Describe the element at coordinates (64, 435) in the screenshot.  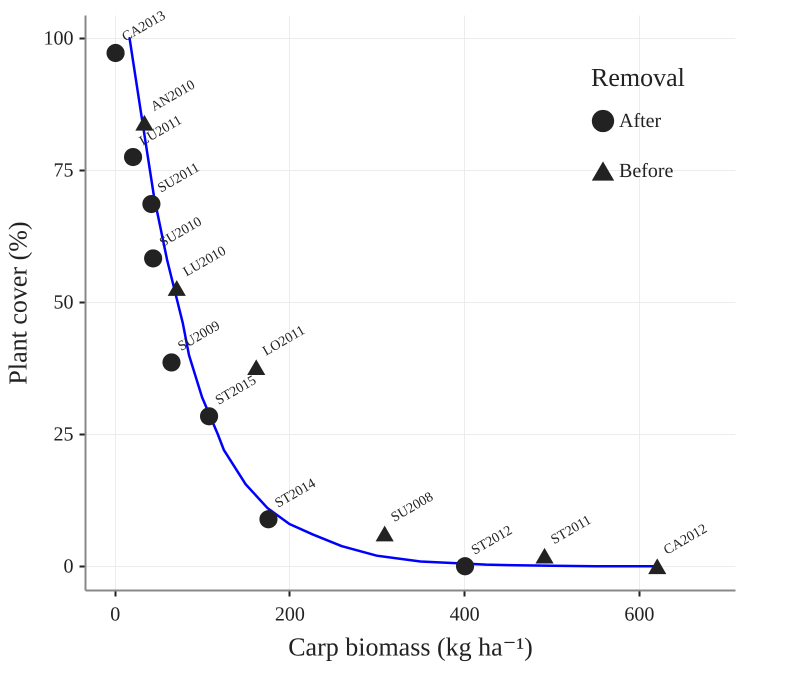
I see `y-tick-label: 25` at that location.